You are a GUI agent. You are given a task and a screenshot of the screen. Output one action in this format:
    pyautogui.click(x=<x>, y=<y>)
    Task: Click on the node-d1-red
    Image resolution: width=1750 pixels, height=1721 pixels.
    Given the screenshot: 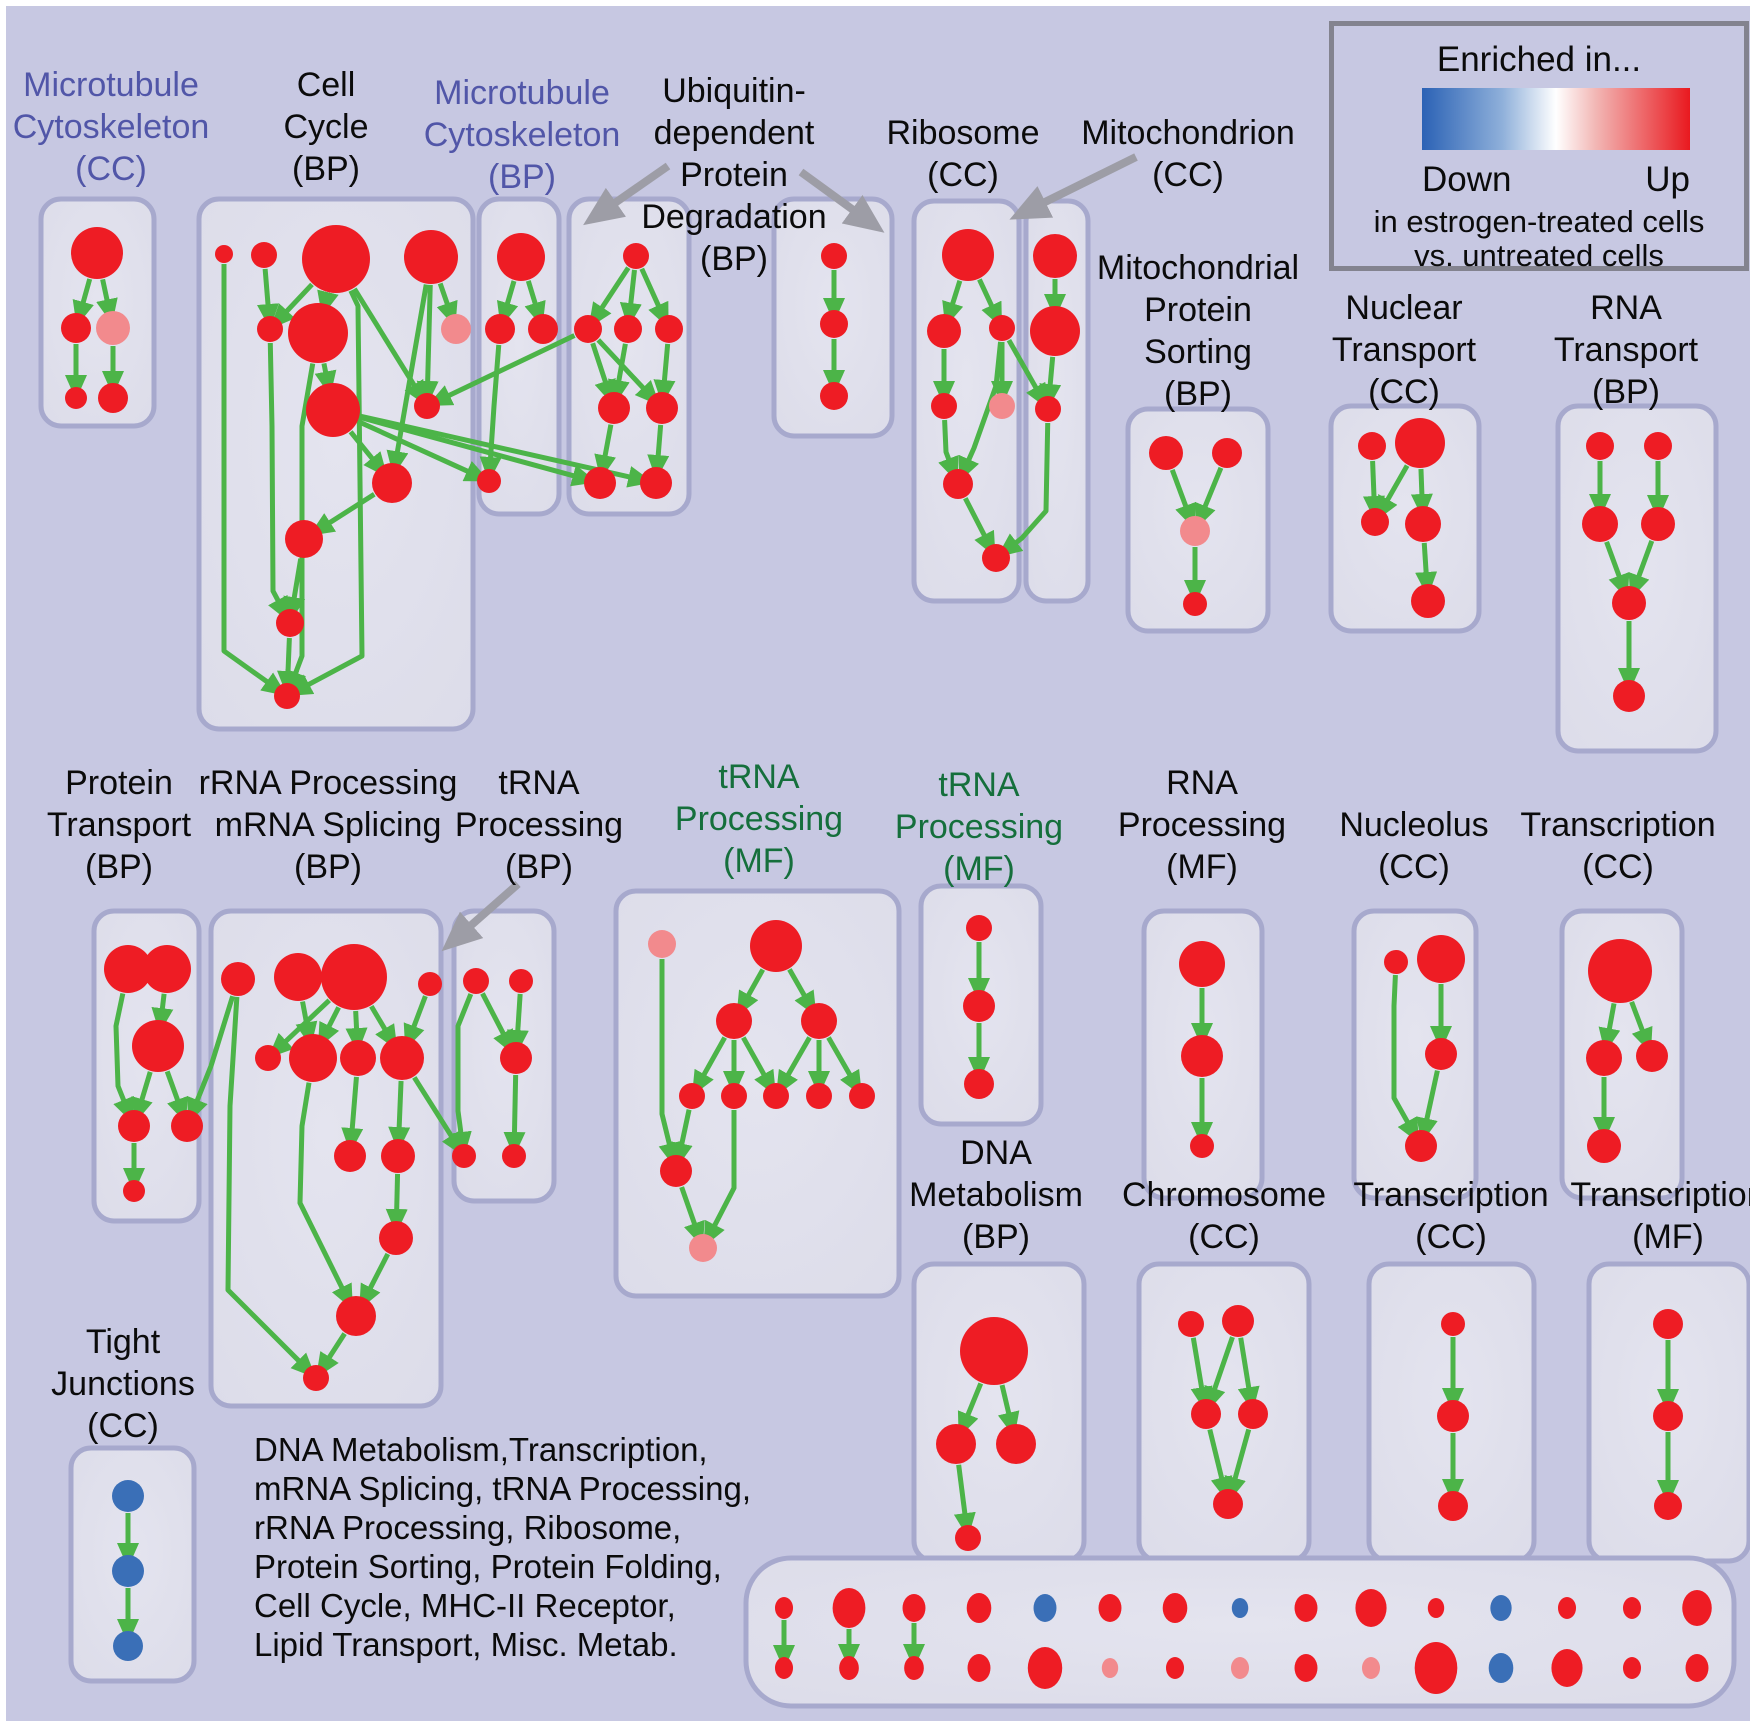 What is the action you would take?
    pyautogui.click(x=994, y=1351)
    